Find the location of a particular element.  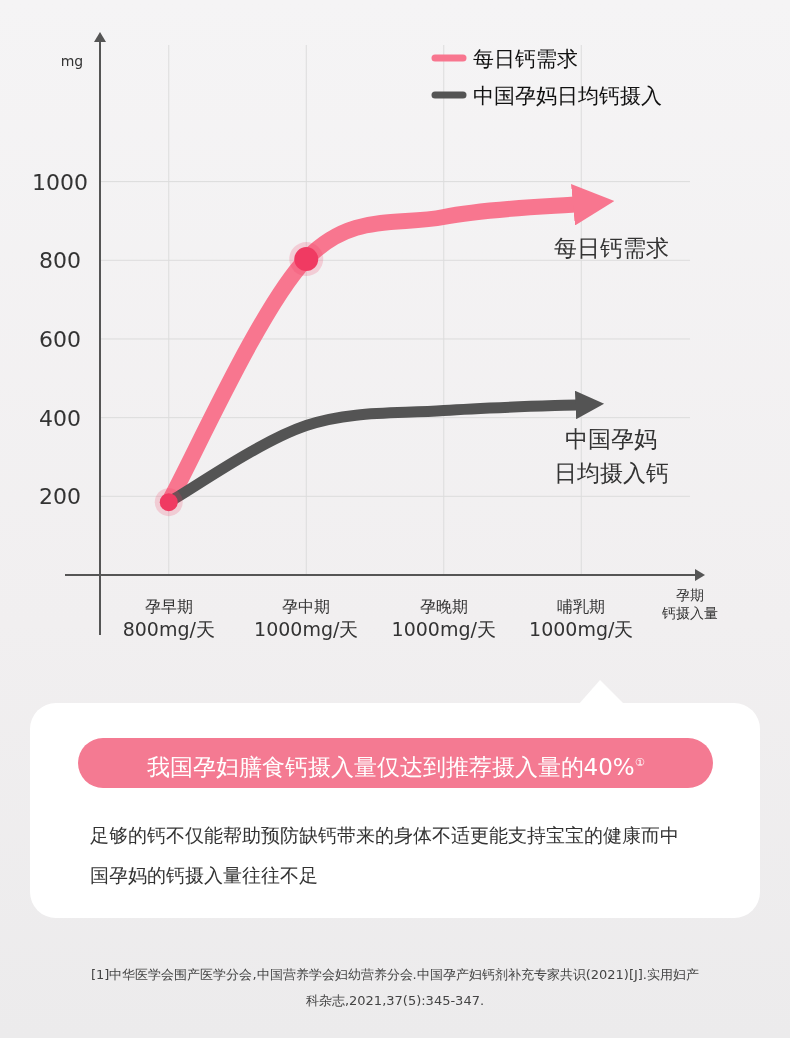

annotation: 每日钙需求 is located at coordinates (611, 248).